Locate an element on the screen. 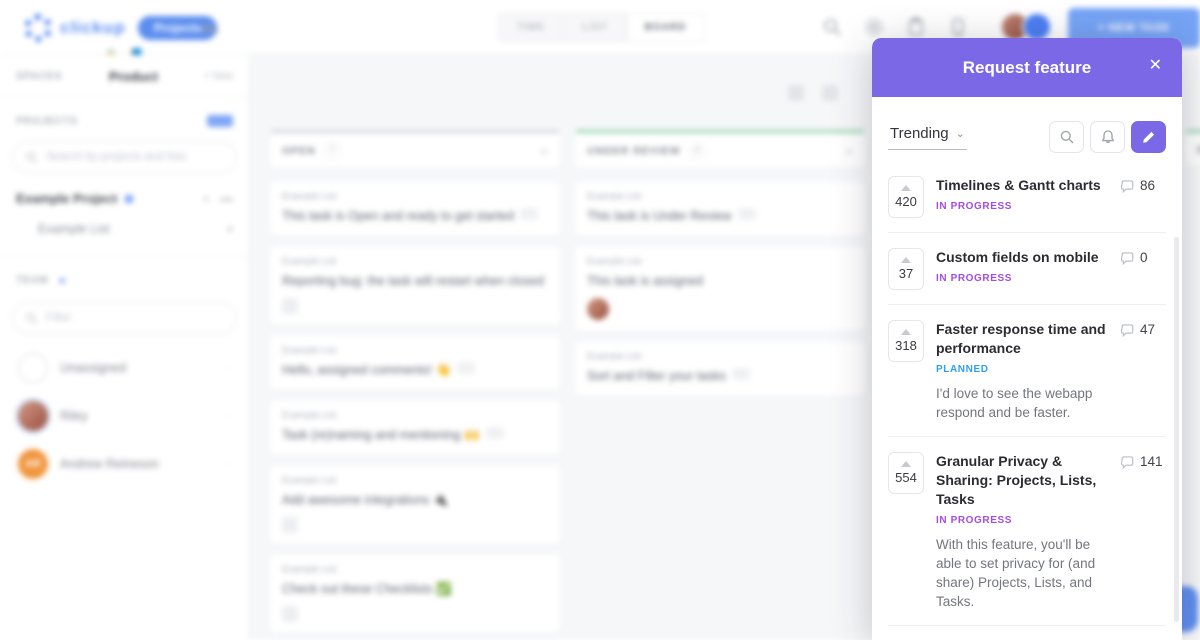 This screenshot has width=1200, height=640. task-card: Example List Check out these Checklists ✅ is located at coordinates (415, 594).